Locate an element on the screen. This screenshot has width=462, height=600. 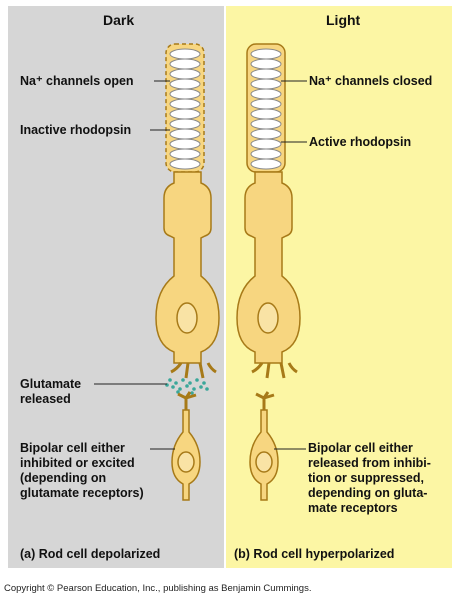
dark-bipolar-cell is located at coordinates (186, 446).